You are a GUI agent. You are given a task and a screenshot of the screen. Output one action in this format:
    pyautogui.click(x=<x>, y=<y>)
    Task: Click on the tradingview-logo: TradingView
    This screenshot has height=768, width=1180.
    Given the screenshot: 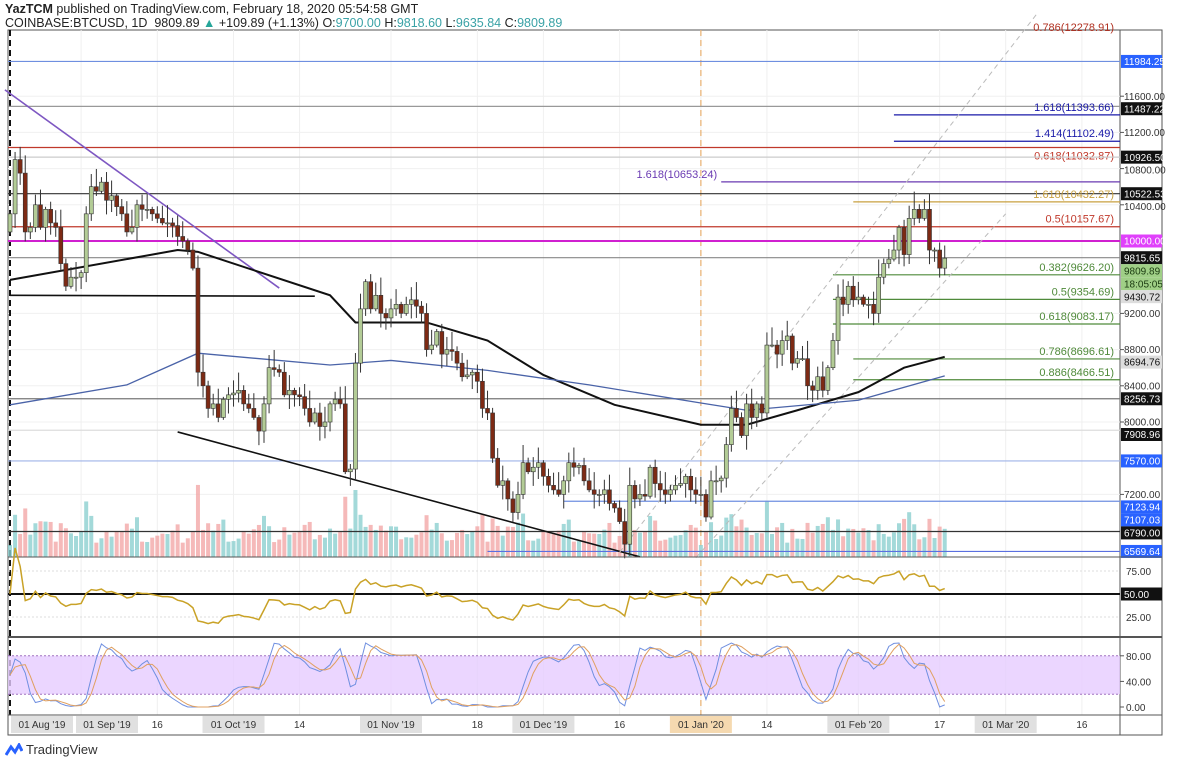 What is the action you would take?
    pyautogui.click(x=51, y=749)
    